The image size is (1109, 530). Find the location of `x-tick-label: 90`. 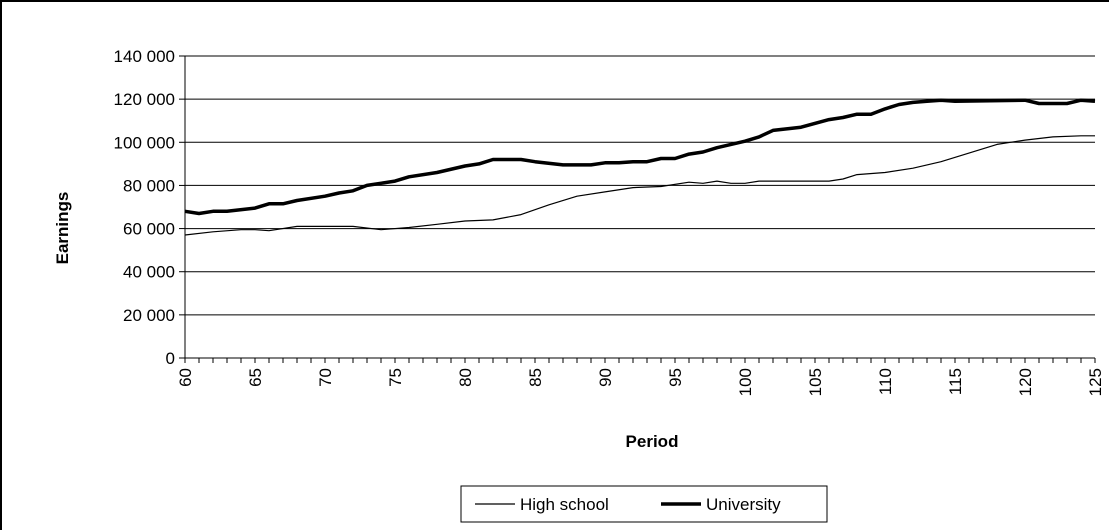

x-tick-label: 90 is located at coordinates (605, 377).